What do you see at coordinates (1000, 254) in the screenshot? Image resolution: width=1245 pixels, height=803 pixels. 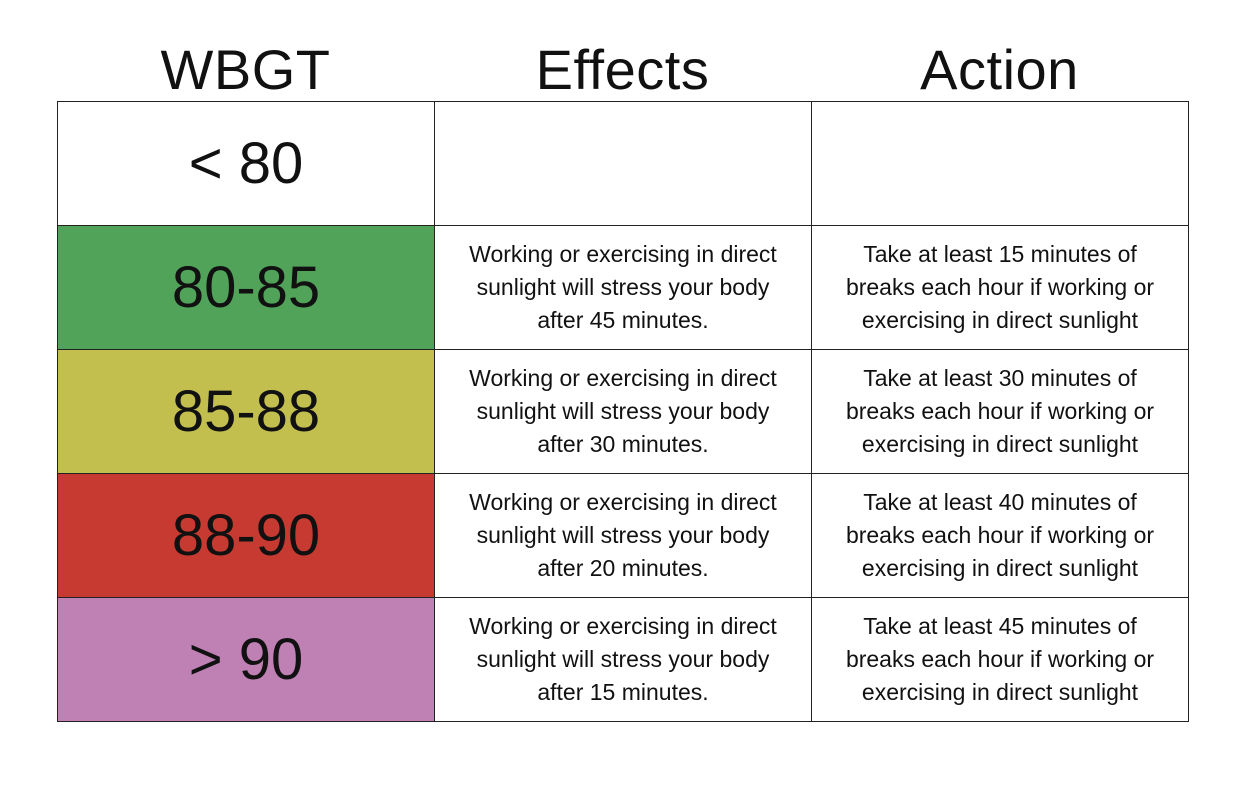 I see `action-line: Take at least 15 minutes of` at bounding box center [1000, 254].